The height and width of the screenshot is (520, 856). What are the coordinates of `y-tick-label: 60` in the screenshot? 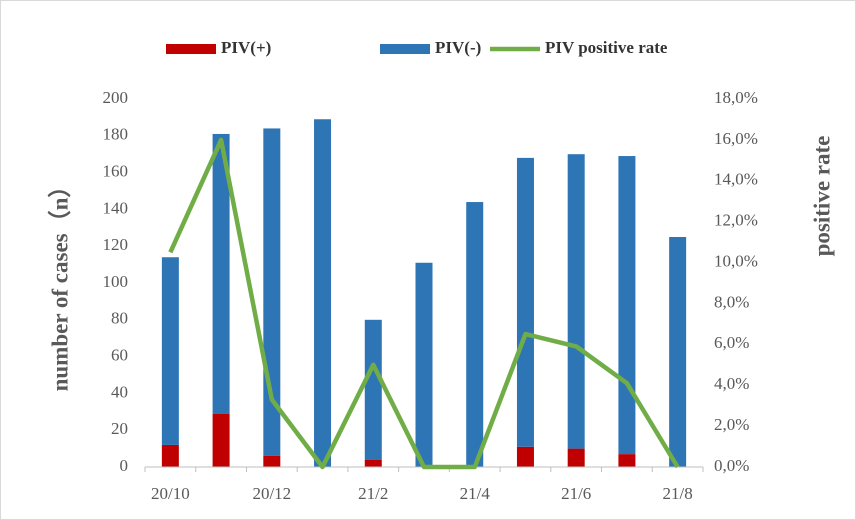 It's located at (119, 355).